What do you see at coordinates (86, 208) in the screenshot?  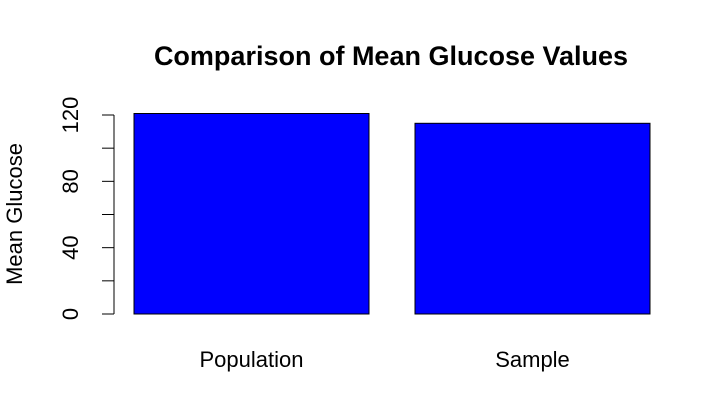 I see `y-axis: 0 40 80 120` at bounding box center [86, 208].